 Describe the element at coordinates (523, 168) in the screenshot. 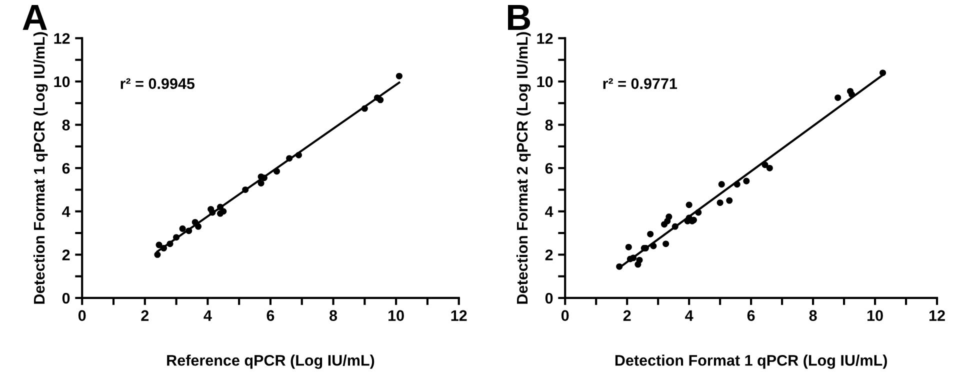

I see `y-axis-title: Detection Format 2 qPCR (Log IU/mL)` at that location.